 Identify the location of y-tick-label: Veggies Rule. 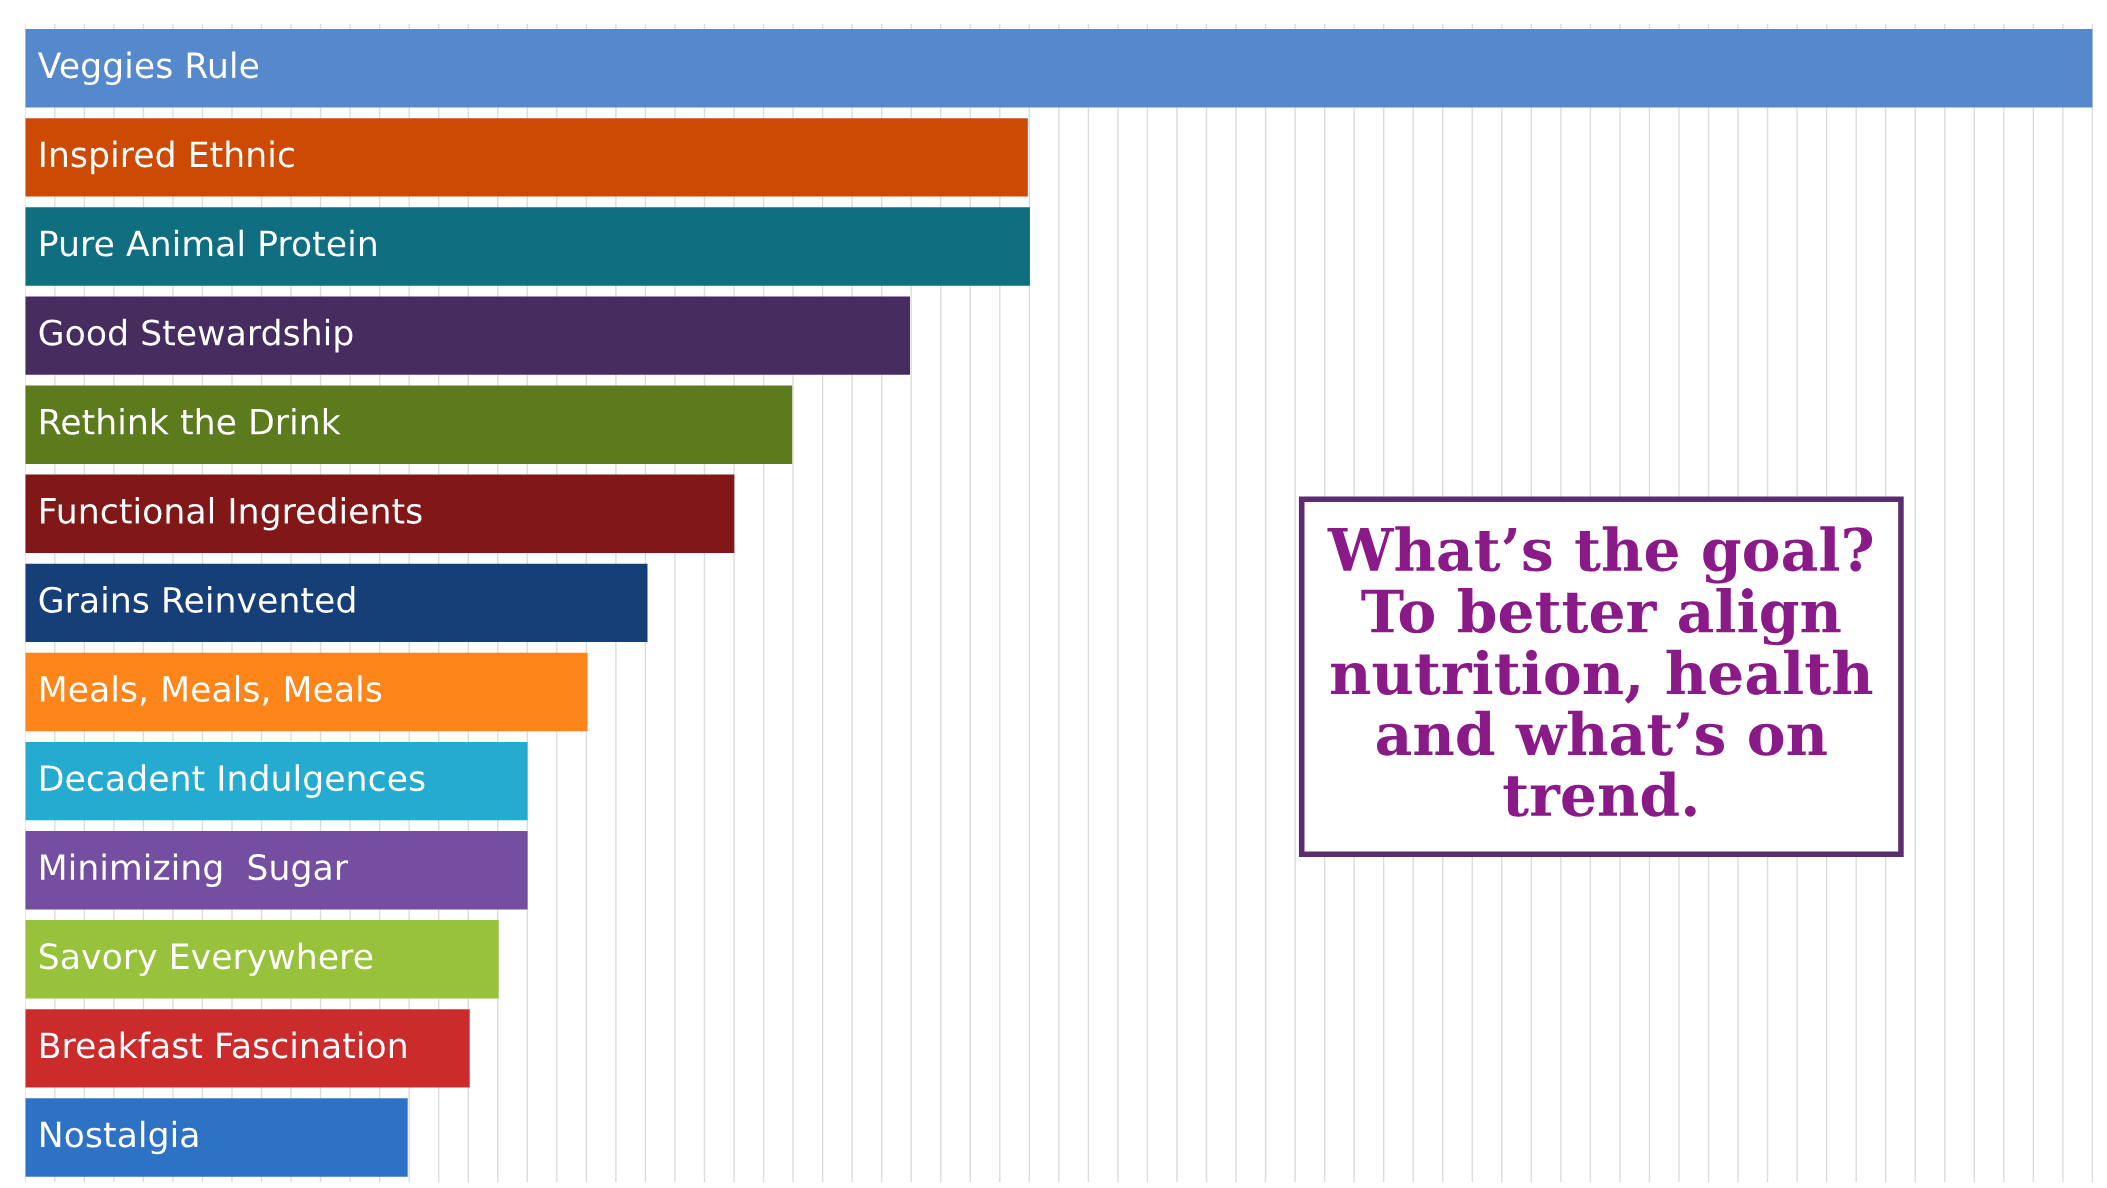
(148, 68).